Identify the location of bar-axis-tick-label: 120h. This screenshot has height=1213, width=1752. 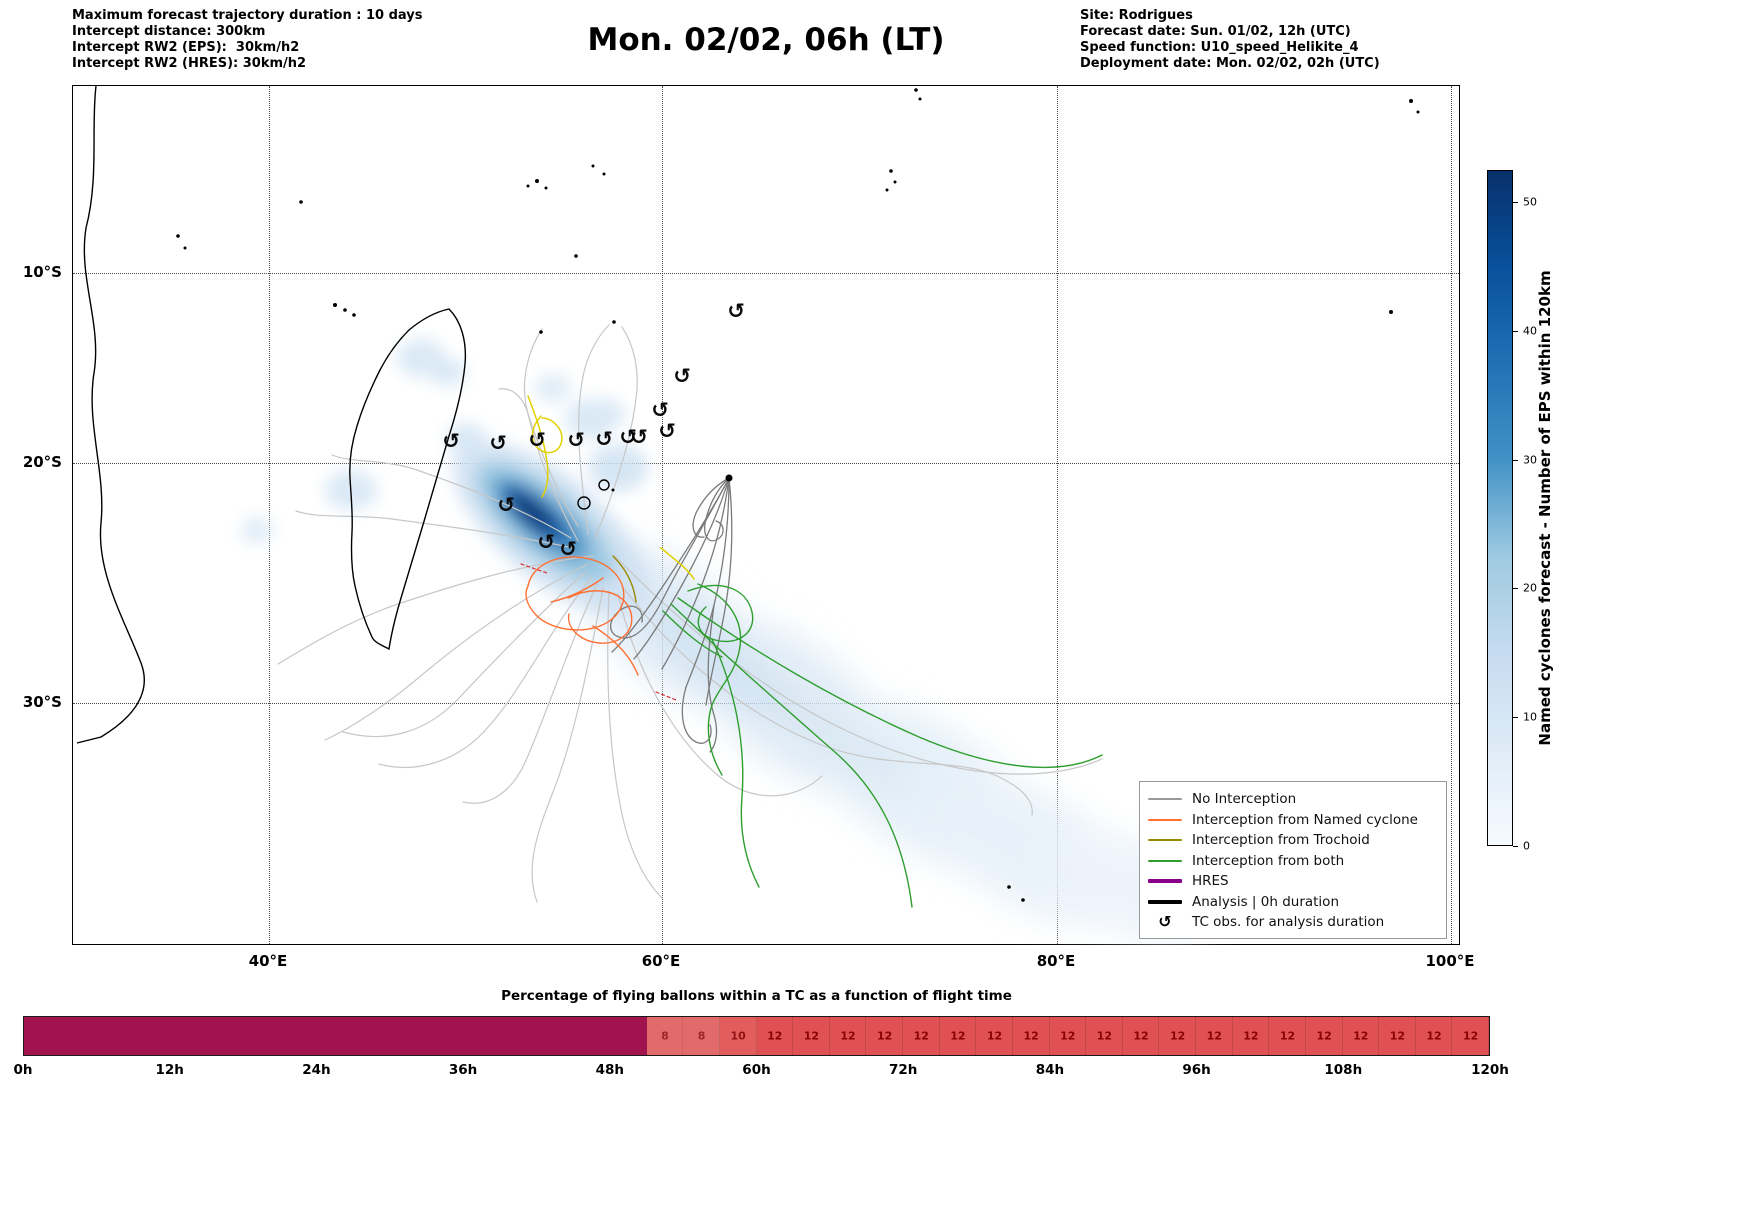
(1490, 1070).